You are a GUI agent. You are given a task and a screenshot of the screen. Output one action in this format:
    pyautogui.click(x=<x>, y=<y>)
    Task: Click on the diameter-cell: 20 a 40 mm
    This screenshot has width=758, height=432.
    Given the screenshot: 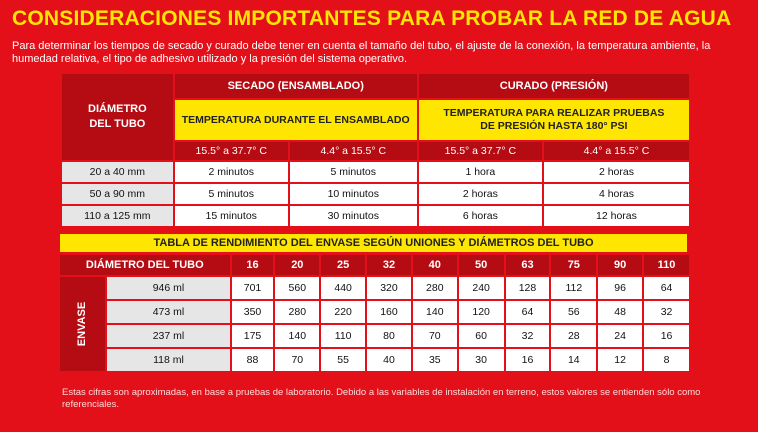 What is the action you would take?
    pyautogui.click(x=117, y=172)
    